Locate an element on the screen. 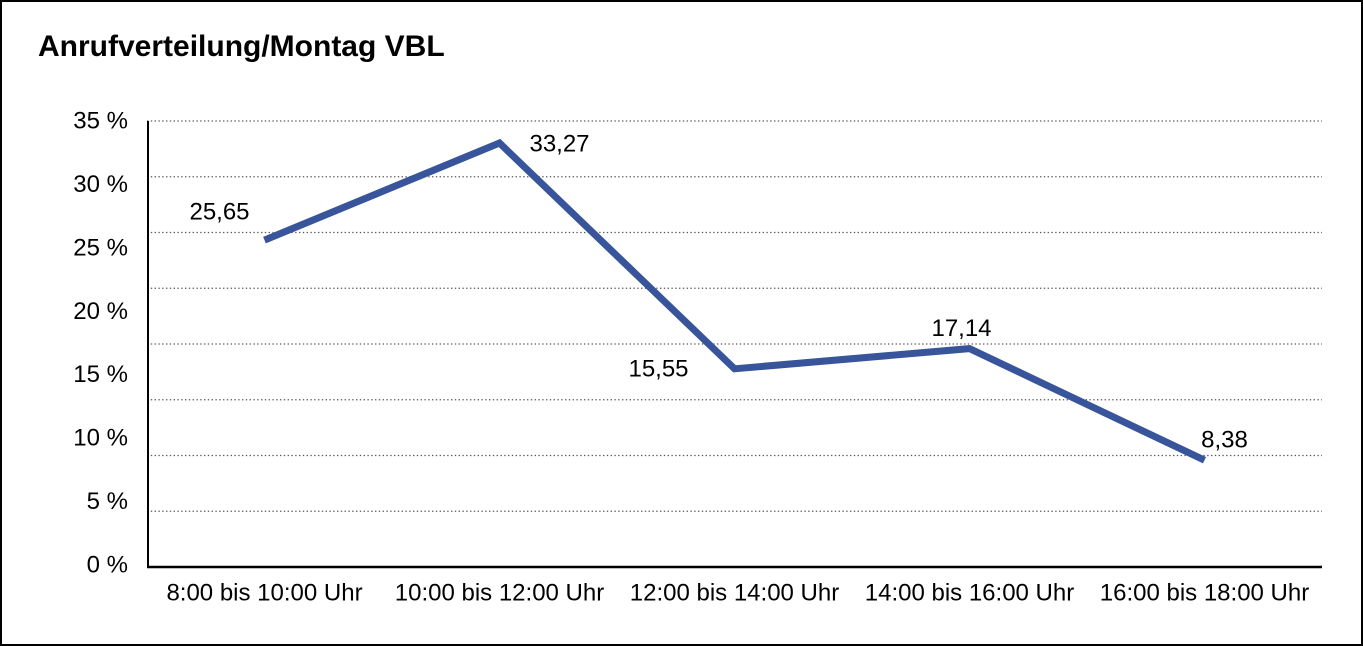 This screenshot has height=646, width=1363. y-axis-label: 5 % is located at coordinates (107, 501).